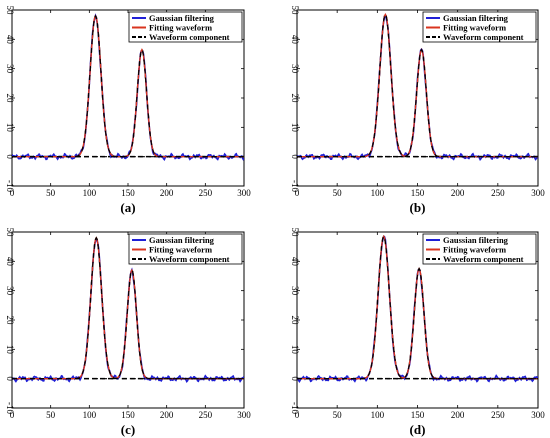 This screenshot has width=550, height=438. I want to click on panel-label: (b), so click(418, 207).